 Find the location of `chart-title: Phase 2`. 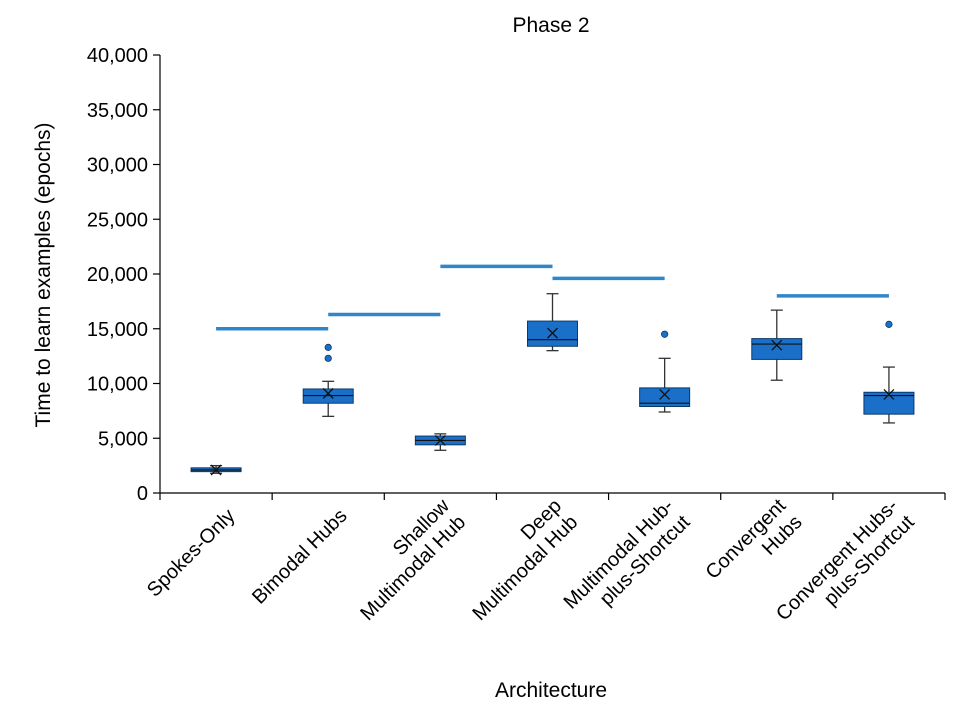

chart-title: Phase 2 is located at coordinates (550, 25).